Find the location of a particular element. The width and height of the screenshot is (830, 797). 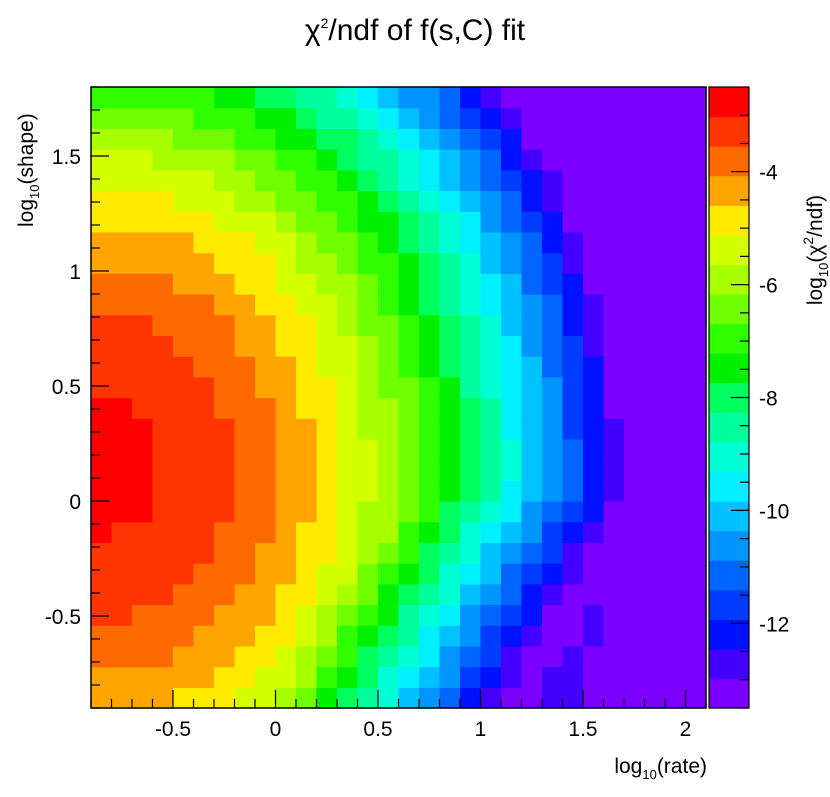

x-tick-label: 1.5 is located at coordinates (582, 729).